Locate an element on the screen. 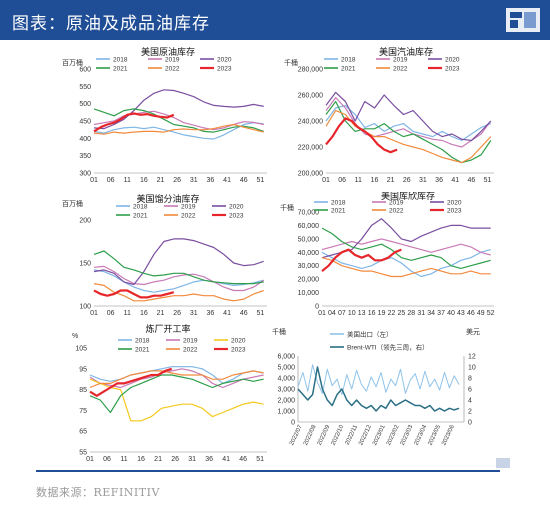 The height and width of the screenshot is (508, 550). y-tick-label: 40,000 is located at coordinates (309, 253).